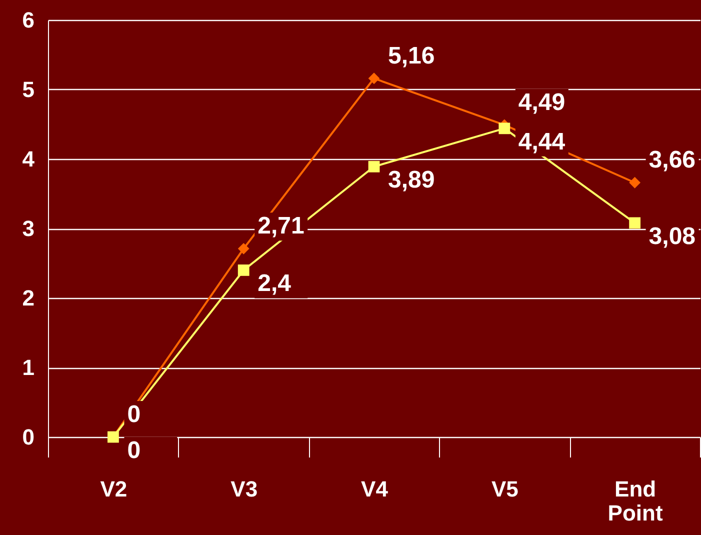  Describe the element at coordinates (672, 236) in the screenshot. I see `data-label: 3,08` at that location.